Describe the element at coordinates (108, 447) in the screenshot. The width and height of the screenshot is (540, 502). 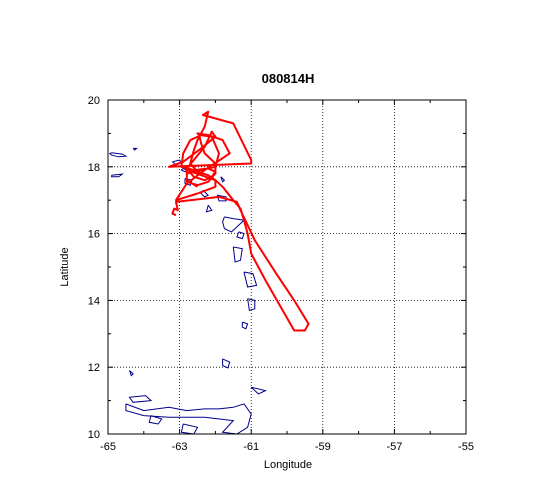
I see `x-tick-label: -65` at that location.